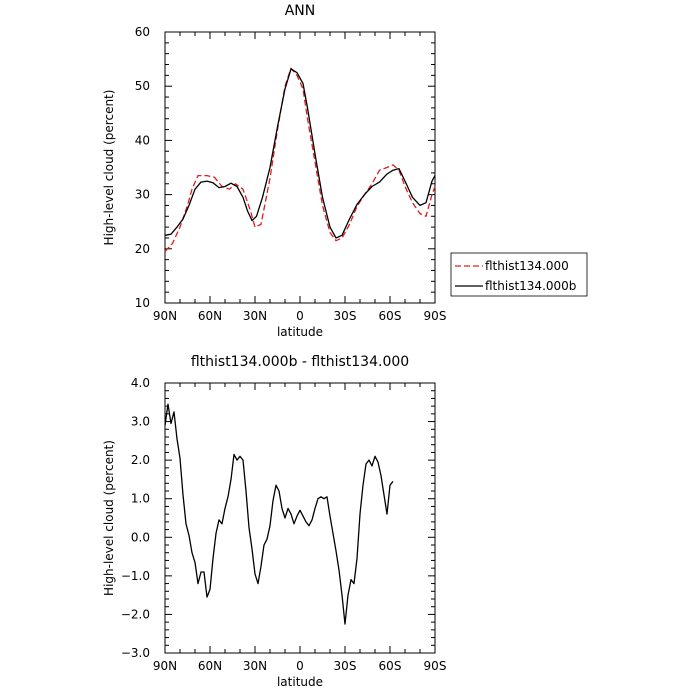 The image size is (700, 700). What do you see at coordinates (140, 537) in the screenshot?
I see `y-tick-label: 0.0` at bounding box center [140, 537].